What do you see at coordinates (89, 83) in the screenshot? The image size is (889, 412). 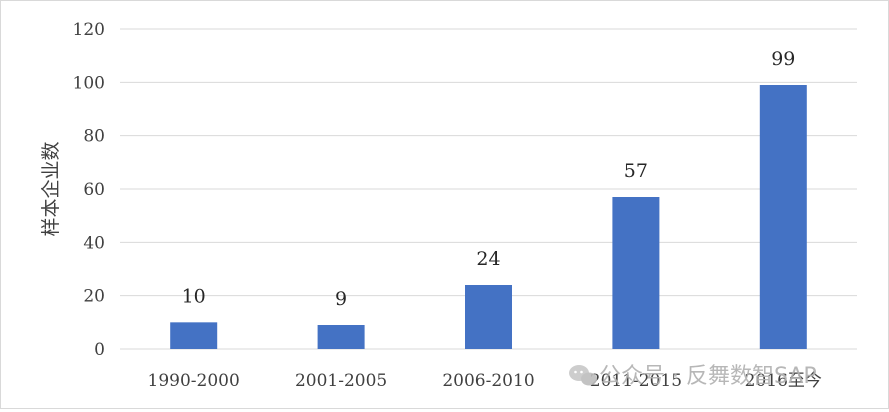 I see `y-tick-label: 100` at bounding box center [89, 83].